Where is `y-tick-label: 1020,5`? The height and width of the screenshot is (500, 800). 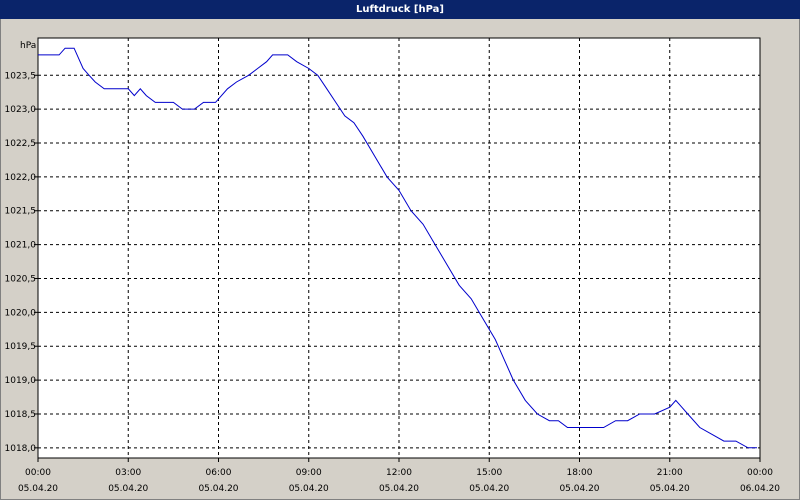 y-tick-label: 1020,5 is located at coordinates (21, 279).